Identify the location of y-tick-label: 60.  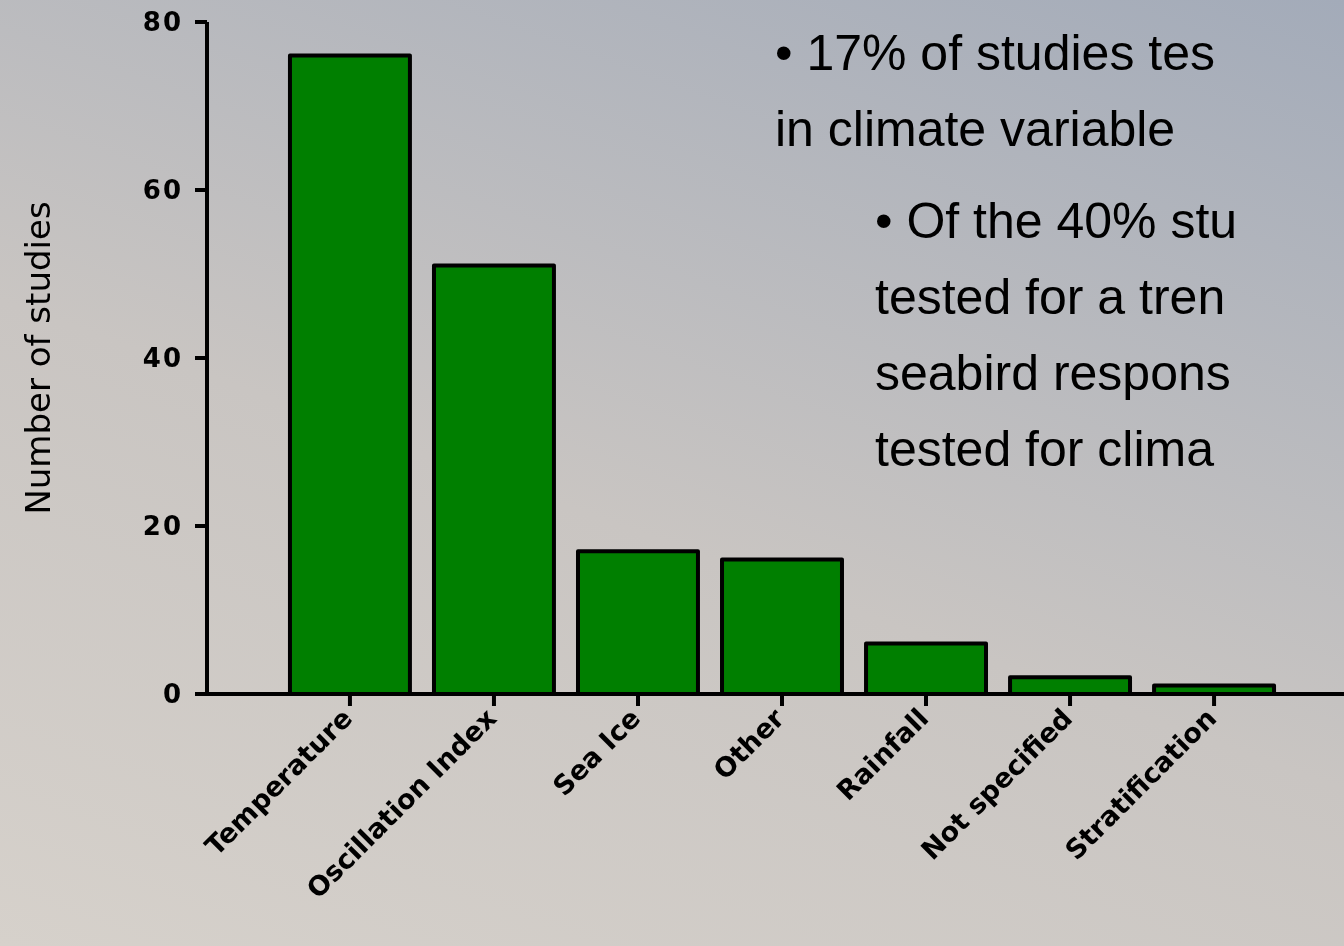
(162, 190).